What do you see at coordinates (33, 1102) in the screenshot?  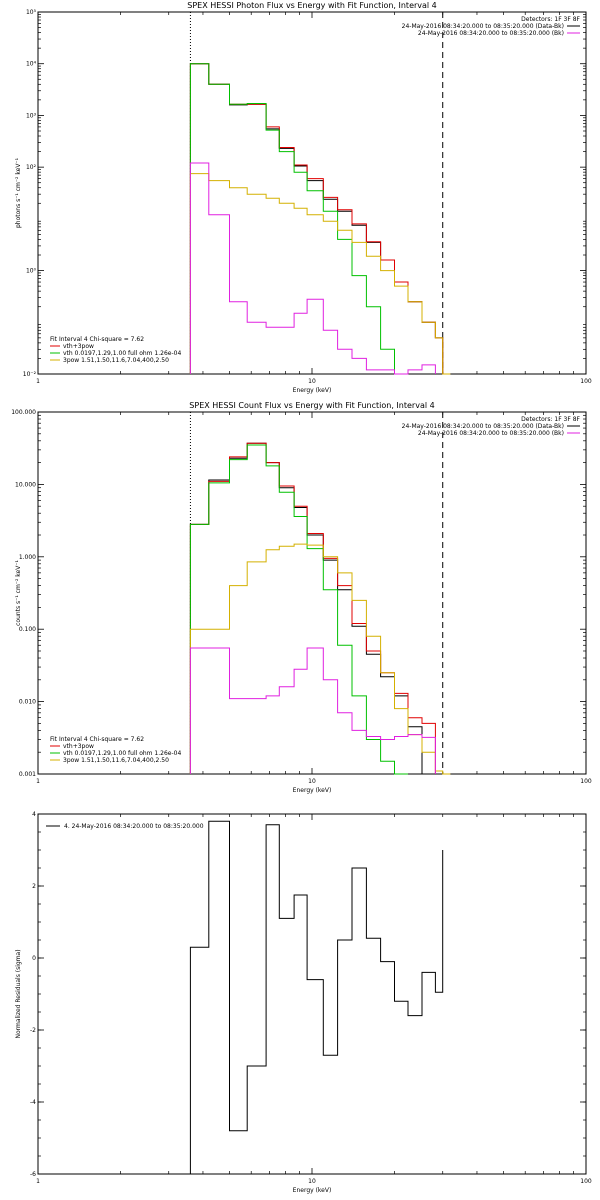 I see `y-tick-label: -4` at bounding box center [33, 1102].